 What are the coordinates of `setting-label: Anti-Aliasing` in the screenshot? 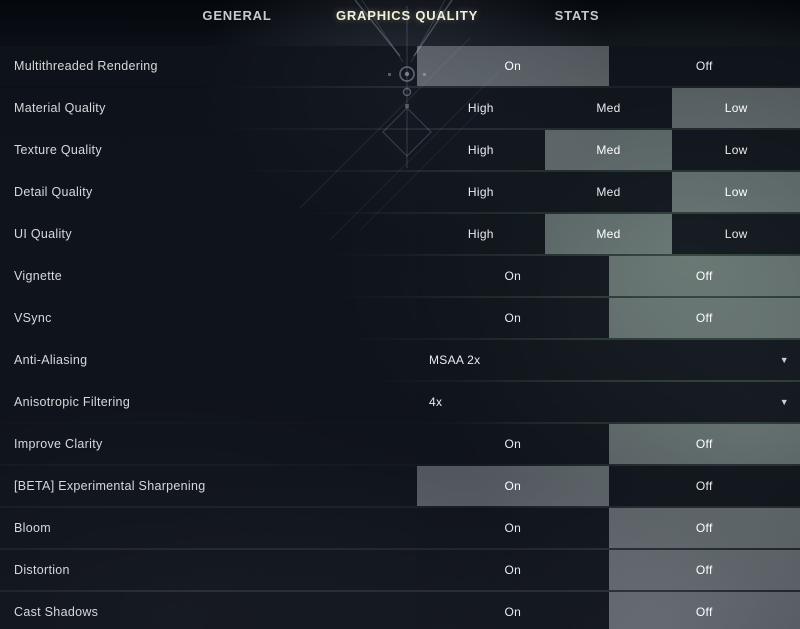 It's located at (208, 360).